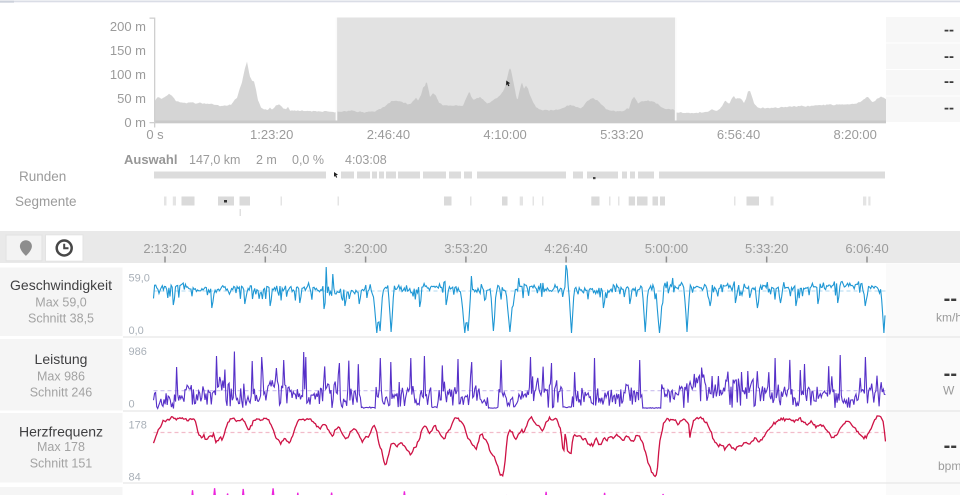 Image resolution: width=960 pixels, height=495 pixels. Describe the element at coordinates (138, 352) in the screenshot. I see `svg-text: 986` at that location.